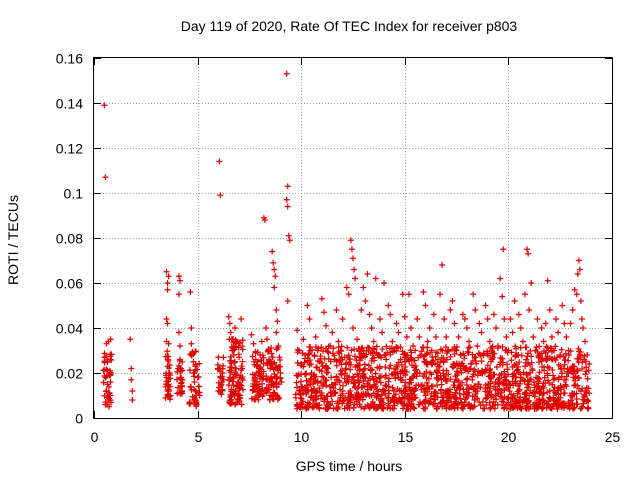 The width and height of the screenshot is (640, 480). What do you see at coordinates (349, 466) in the screenshot?
I see `x-axis-label: GPS time / hours` at bounding box center [349, 466].